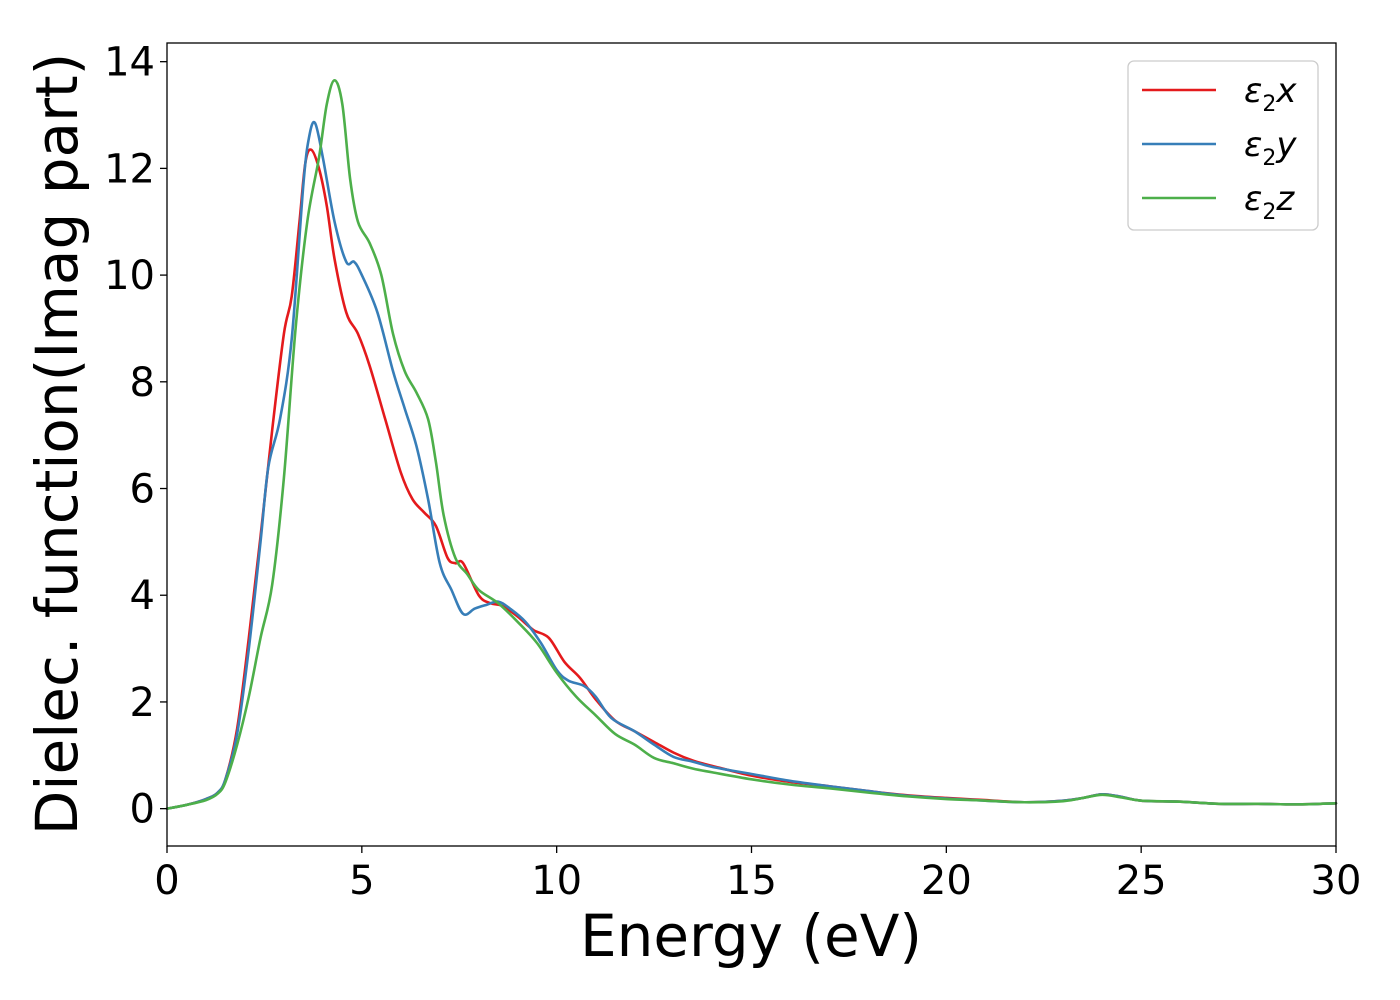 The image size is (1400, 1000). I want to click on x-tick-label: 25, so click(1141, 881).